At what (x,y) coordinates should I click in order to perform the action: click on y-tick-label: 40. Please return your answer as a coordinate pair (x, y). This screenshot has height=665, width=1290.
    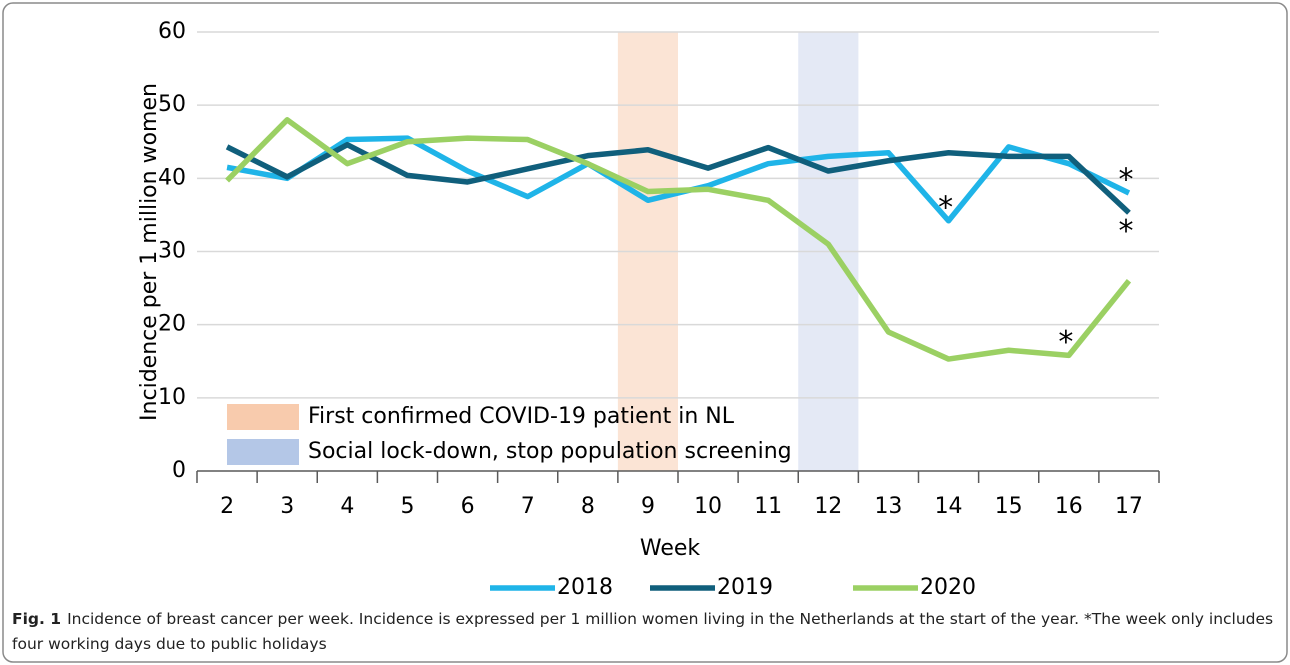
    Looking at the image, I should click on (172, 177).